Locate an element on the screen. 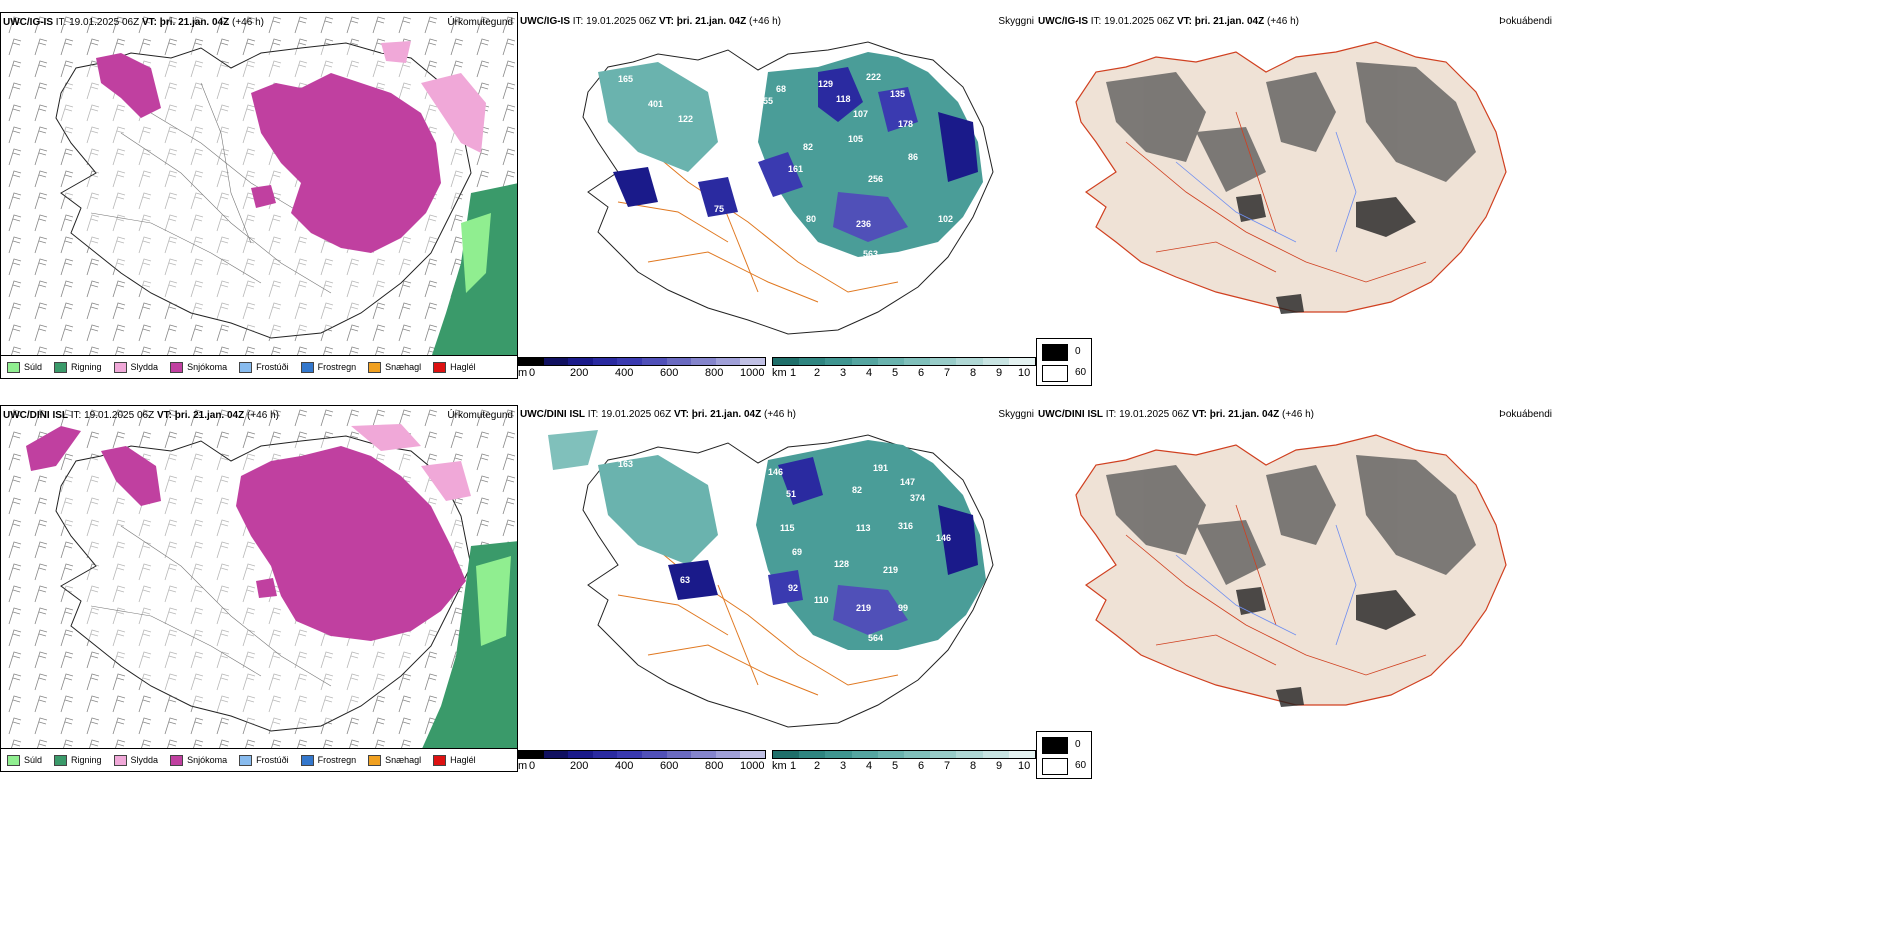  legend-label: Frostúði is located at coordinates (272, 760).